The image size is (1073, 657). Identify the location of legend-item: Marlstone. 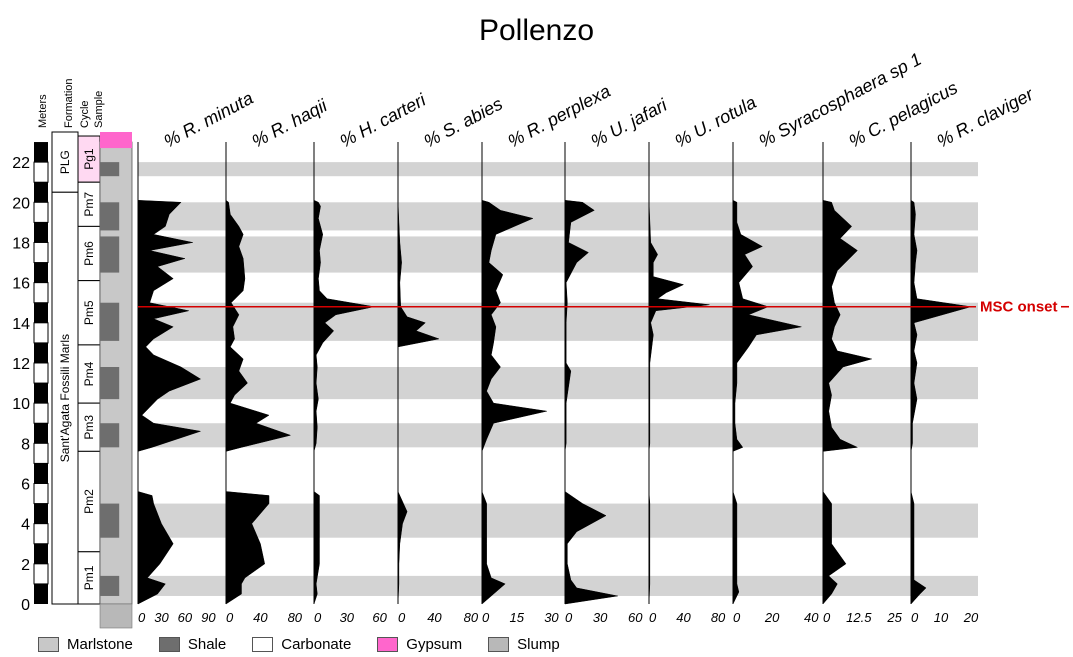
(85, 644).